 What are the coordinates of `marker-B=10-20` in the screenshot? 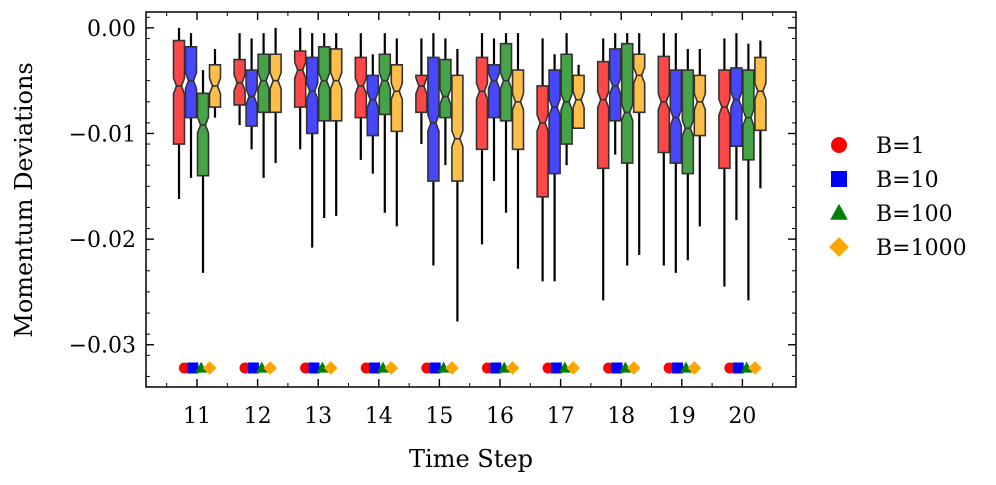 It's located at (738, 368).